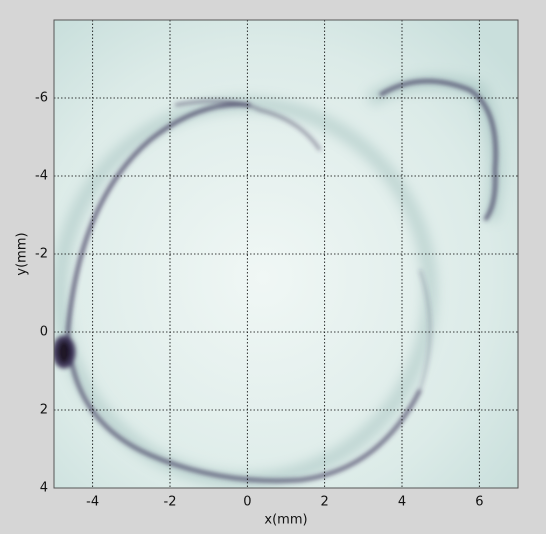 The width and height of the screenshot is (546, 534). What do you see at coordinates (479, 502) in the screenshot?
I see `x-tick-label: 6` at bounding box center [479, 502].